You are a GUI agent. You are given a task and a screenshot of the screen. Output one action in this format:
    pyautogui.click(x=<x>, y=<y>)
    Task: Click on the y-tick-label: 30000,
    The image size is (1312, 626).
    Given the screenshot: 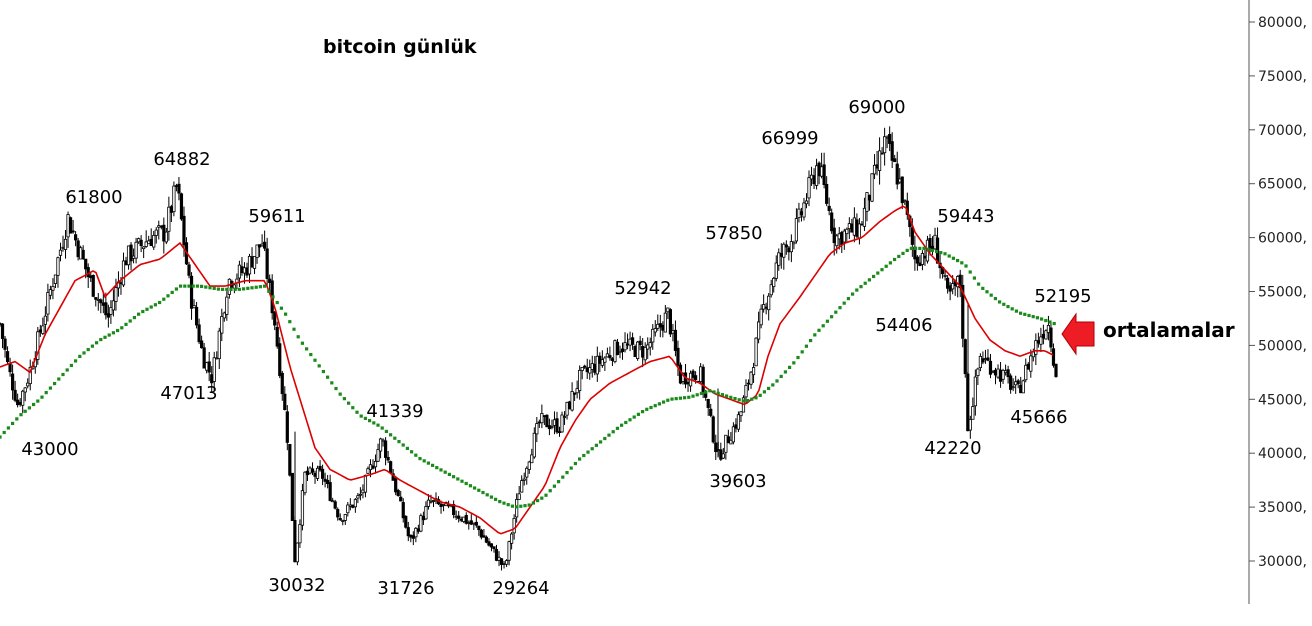 What is the action you would take?
    pyautogui.click(x=1282, y=562)
    